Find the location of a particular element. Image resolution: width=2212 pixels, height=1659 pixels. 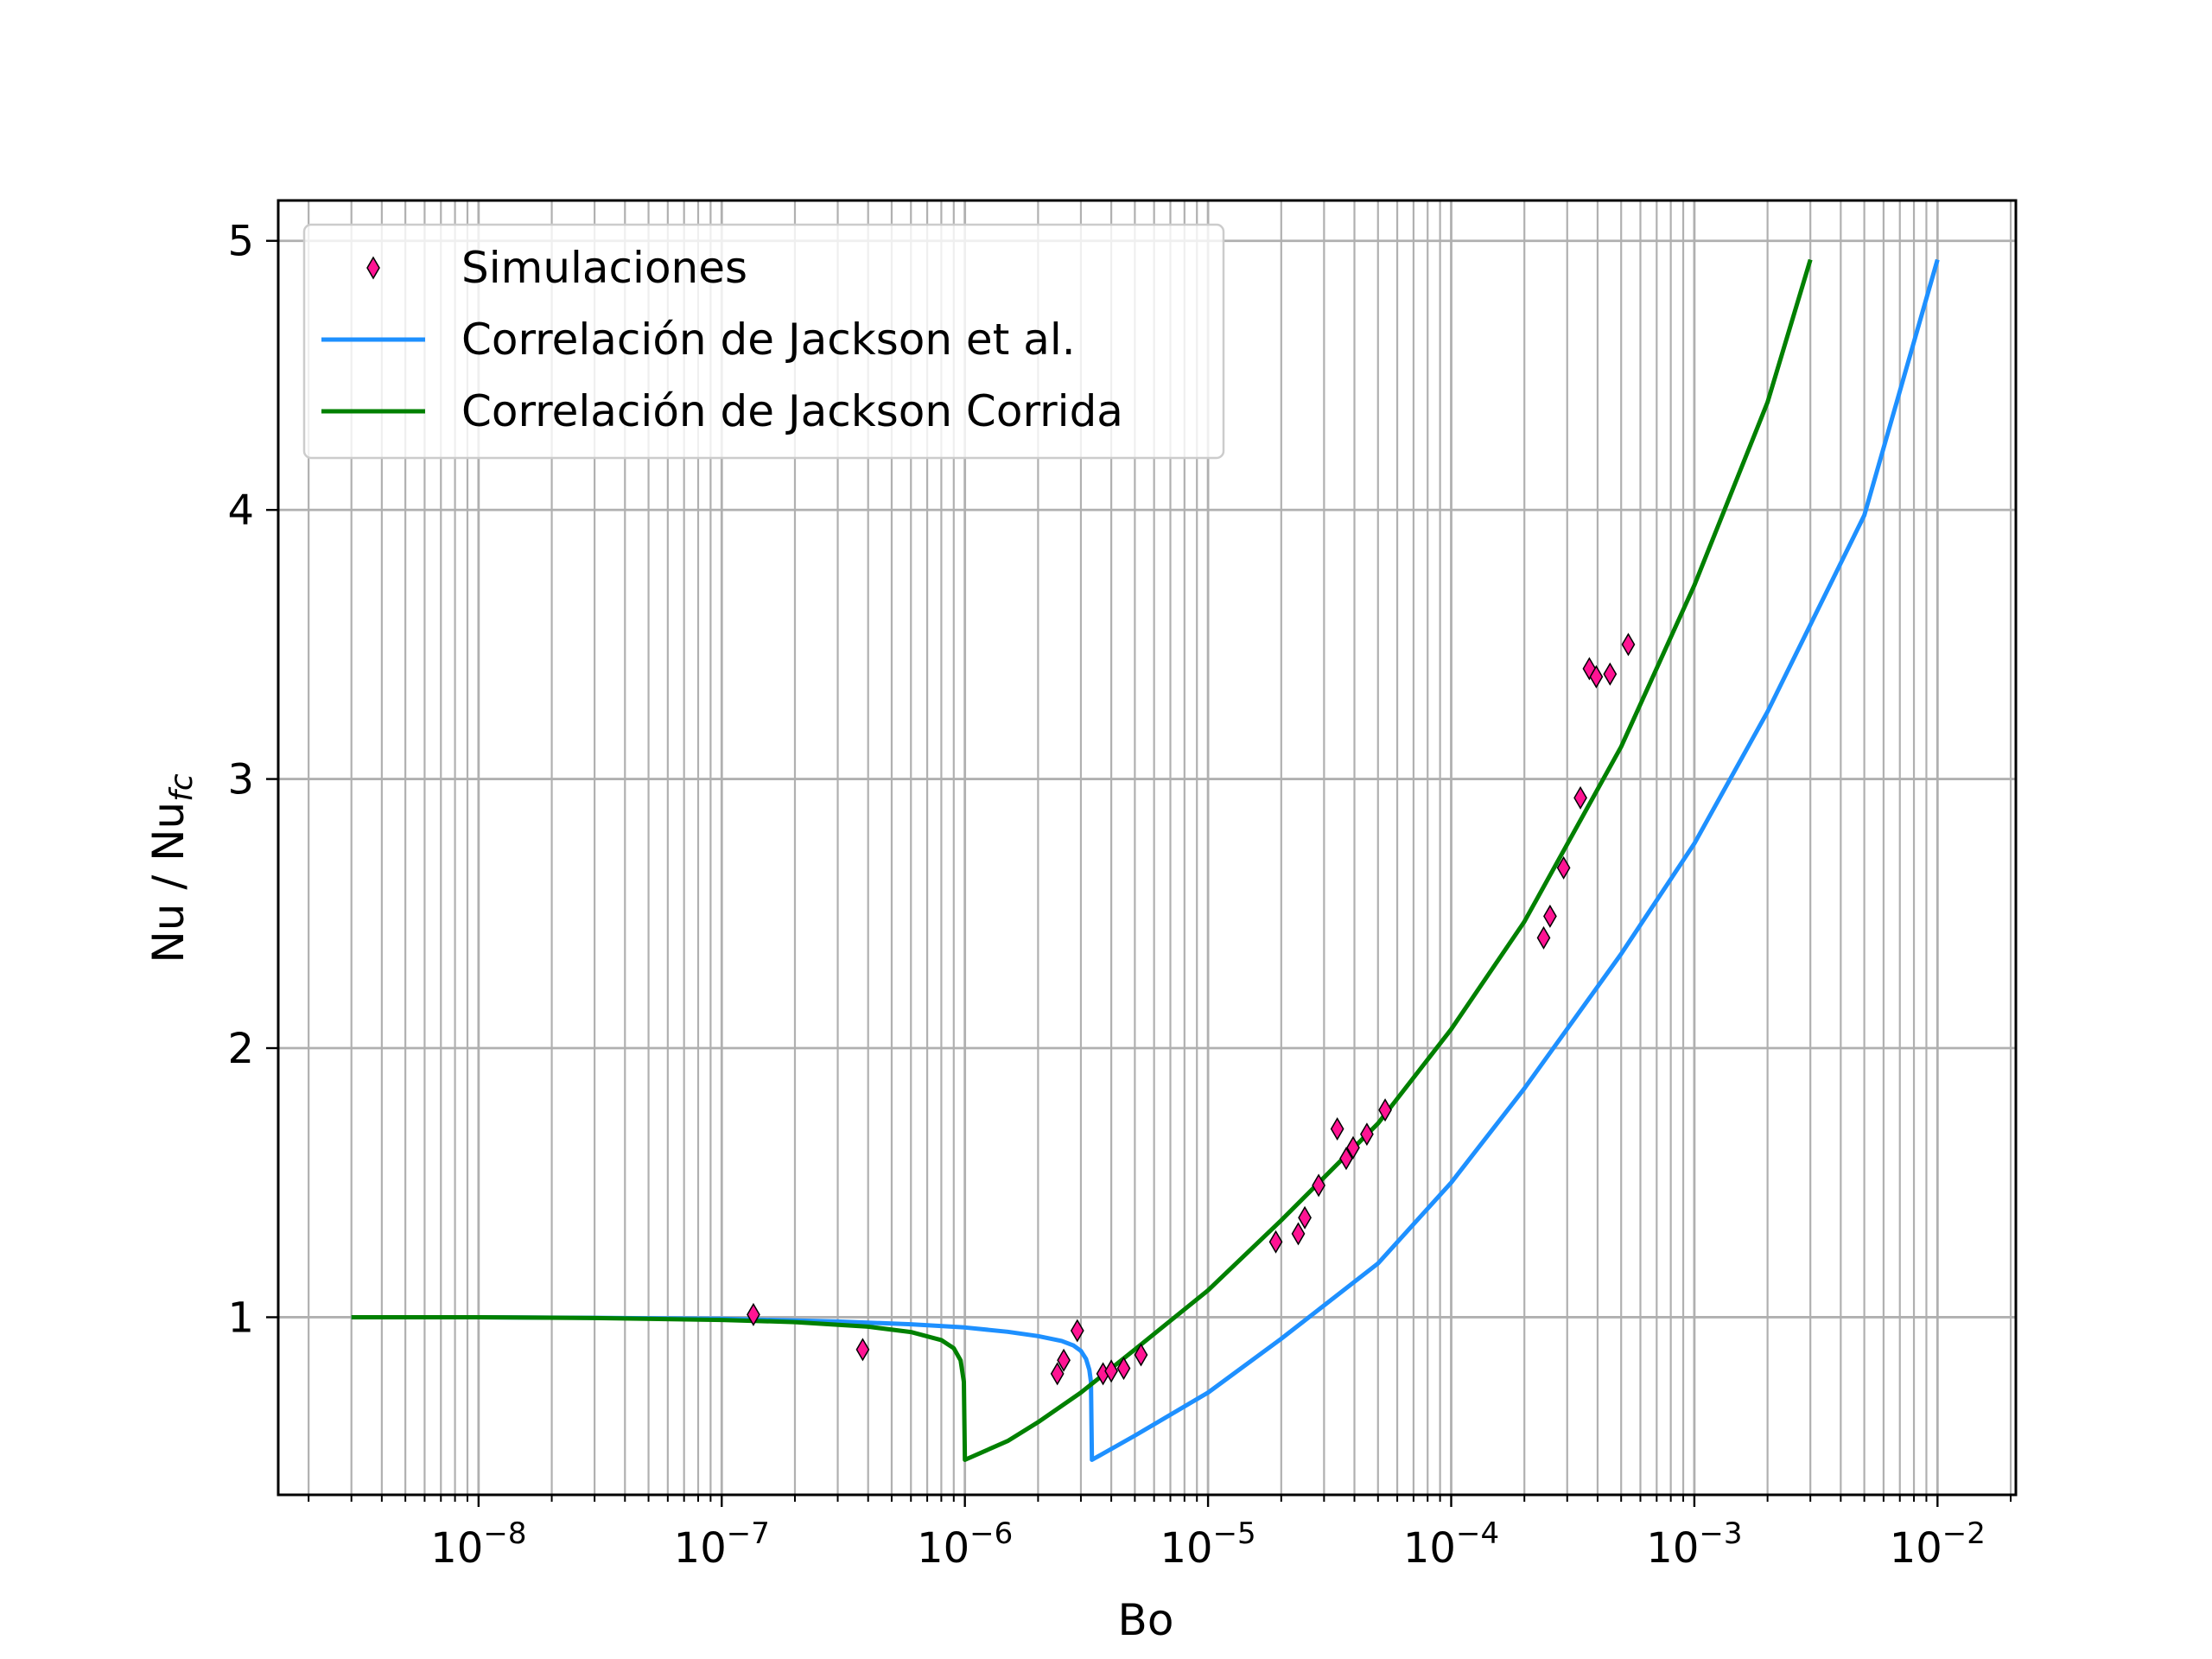

y-tick-label: 3 is located at coordinates (240, 780).